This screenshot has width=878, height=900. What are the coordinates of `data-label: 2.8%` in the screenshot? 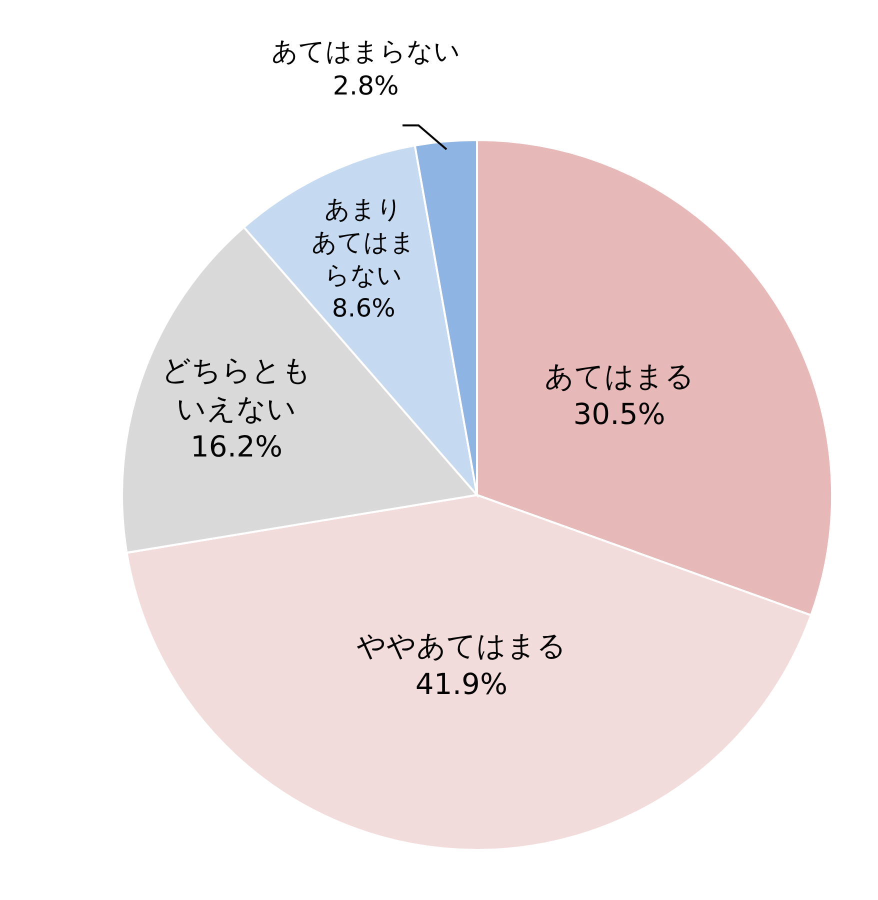 It's located at (365, 87).